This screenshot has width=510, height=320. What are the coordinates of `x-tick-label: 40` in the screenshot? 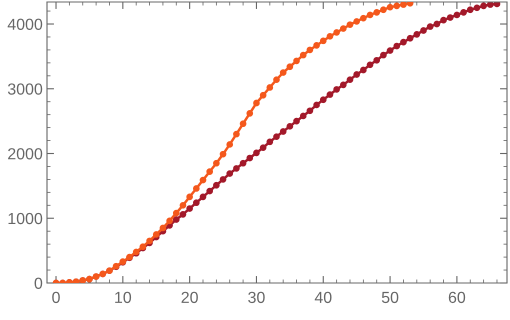 It's located at (323, 298).